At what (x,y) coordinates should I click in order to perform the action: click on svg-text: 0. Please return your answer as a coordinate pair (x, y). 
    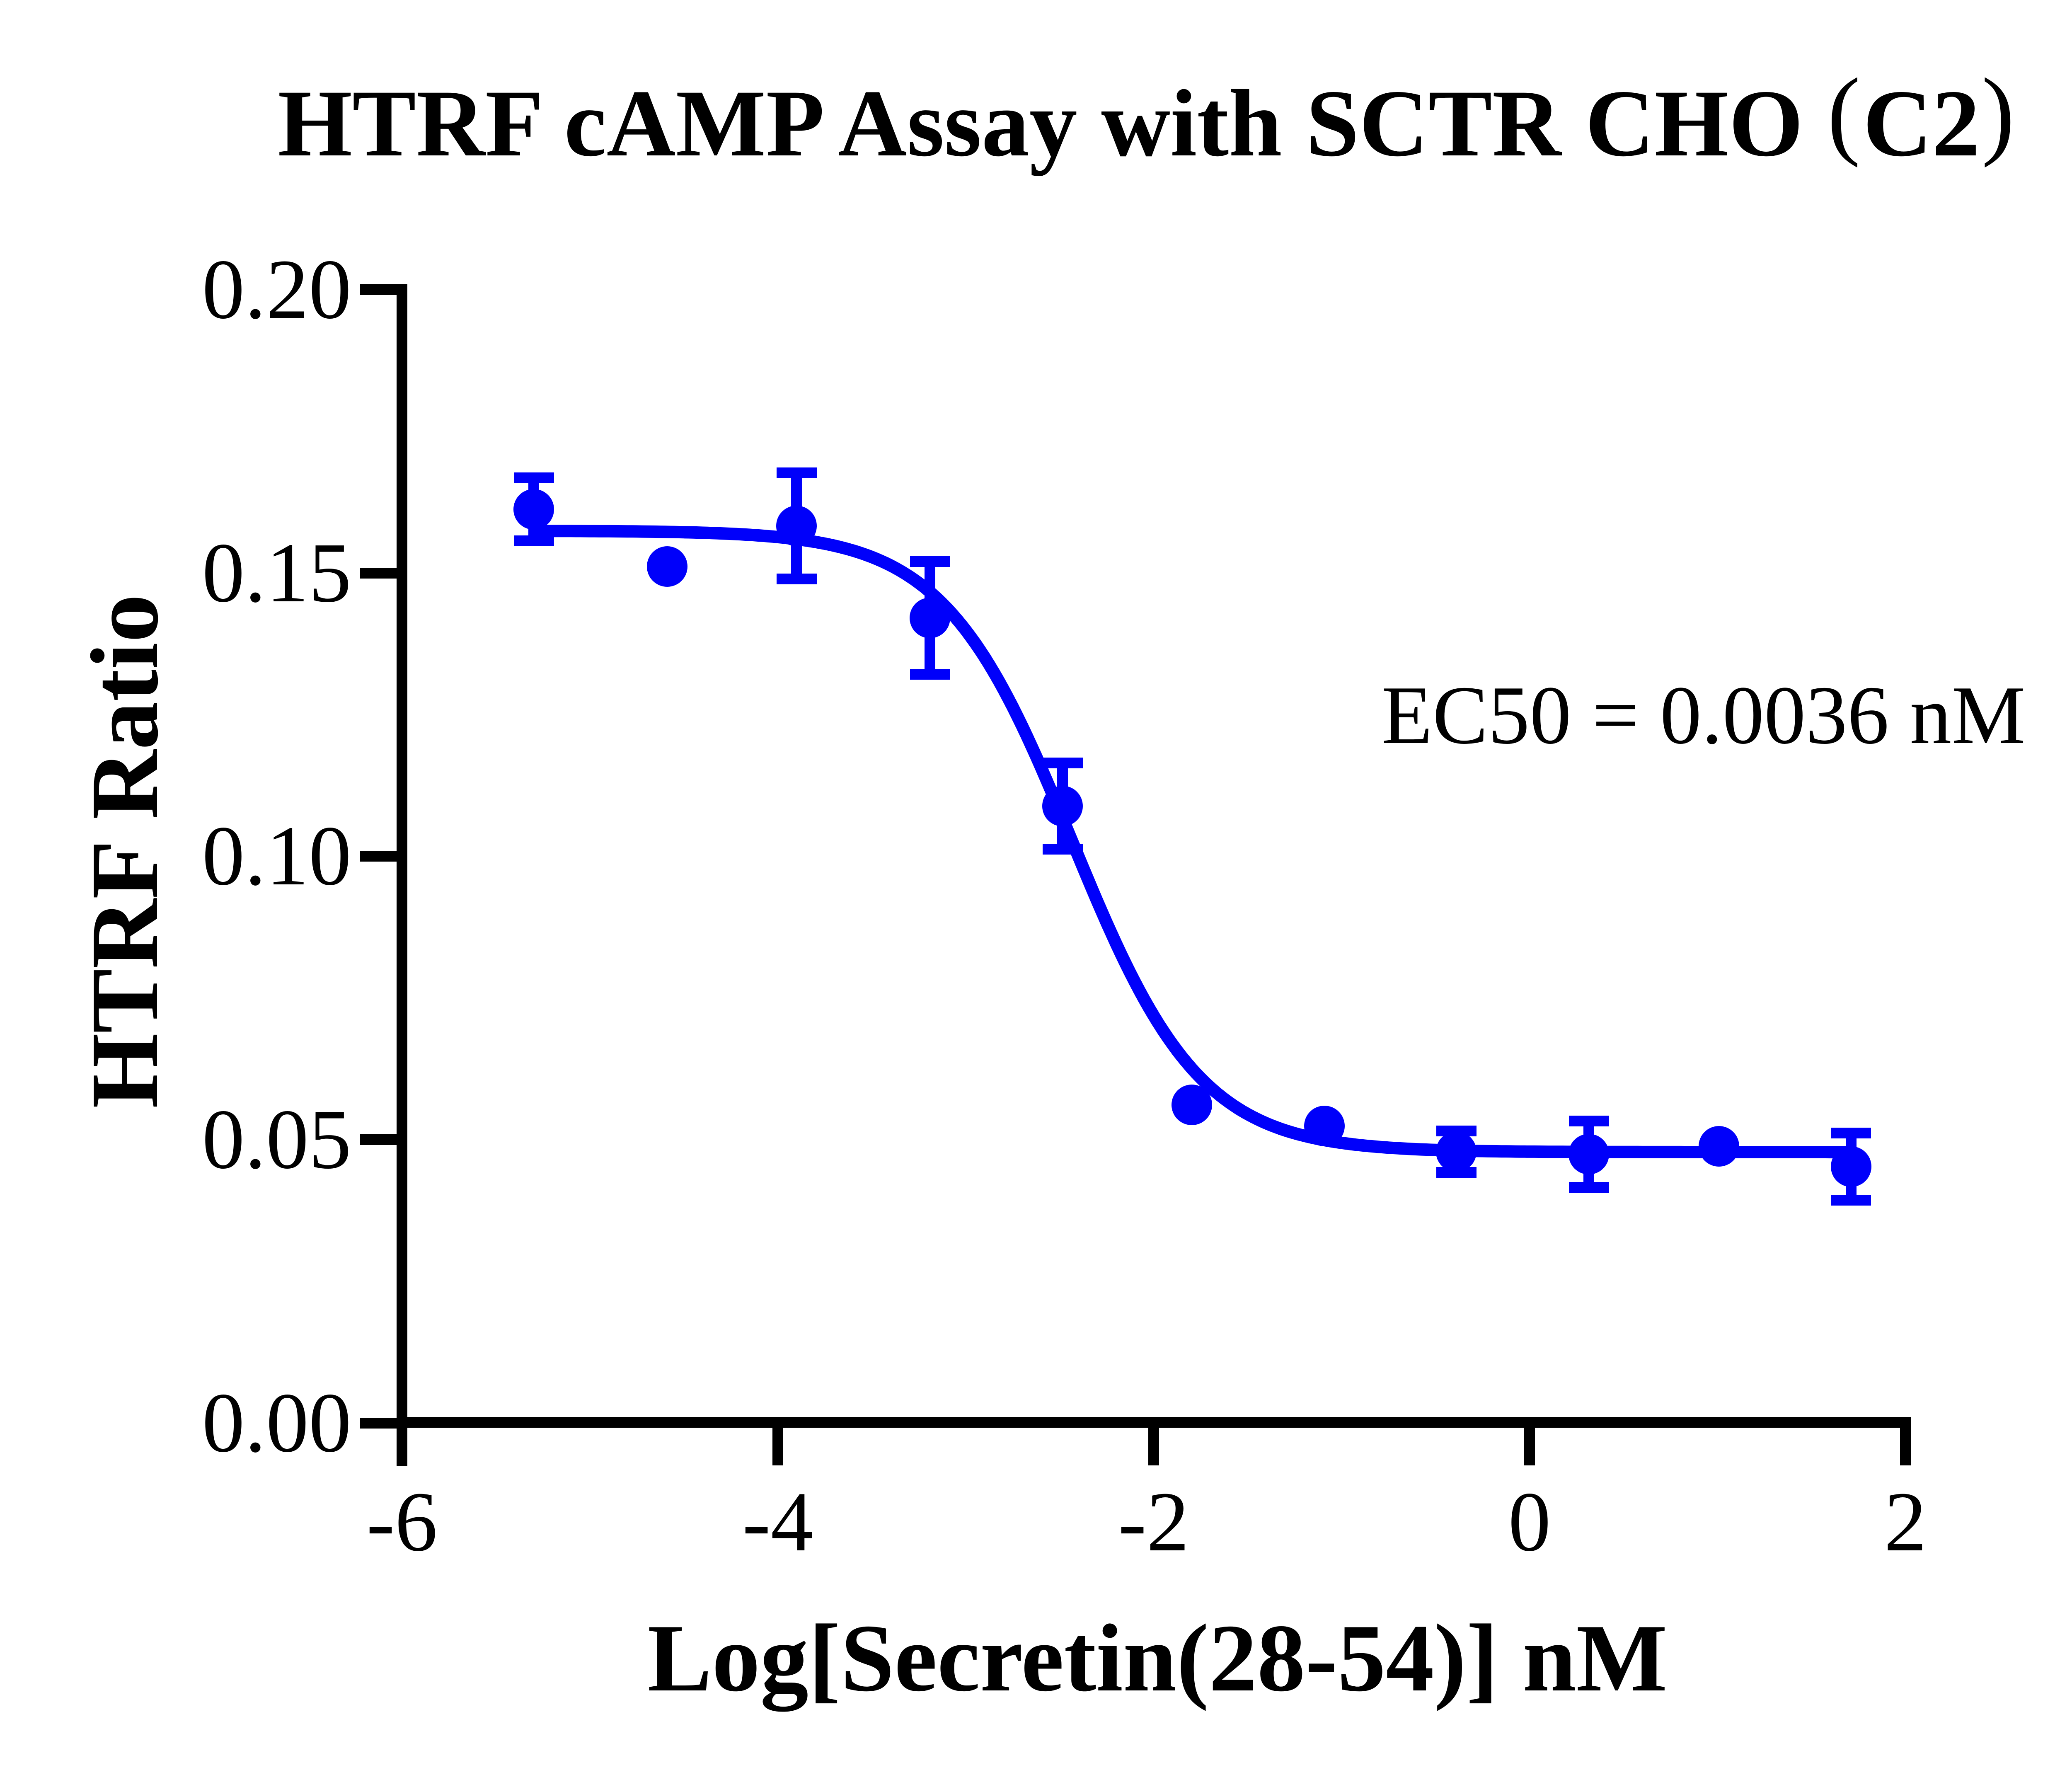
    Looking at the image, I should click on (1529, 1521).